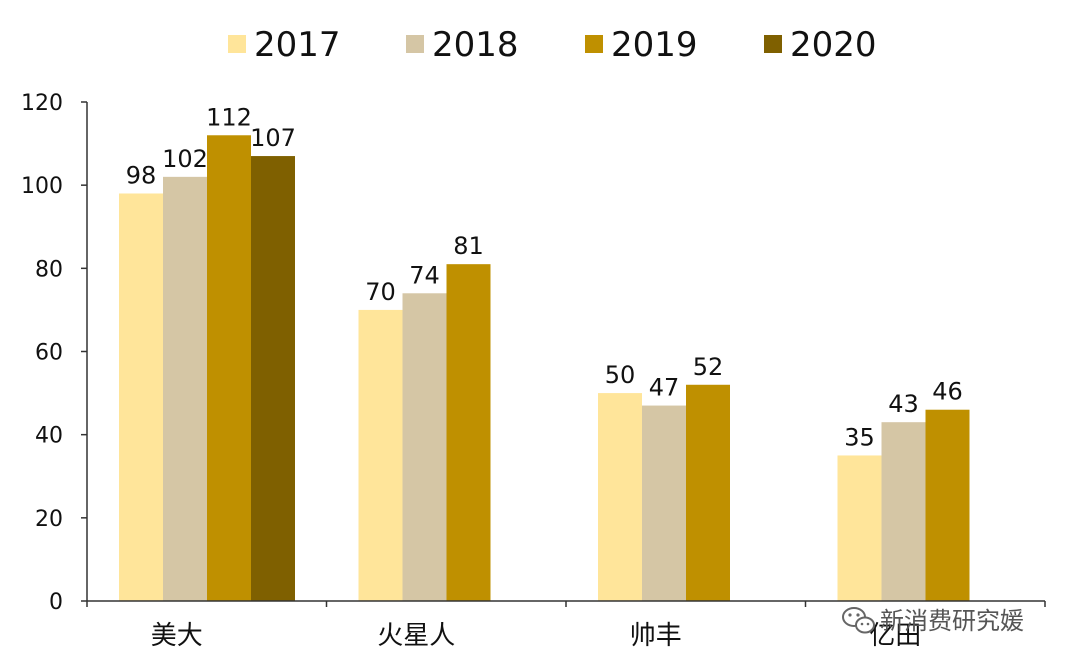 Image resolution: width=1080 pixels, height=670 pixels. Describe the element at coordinates (858, 620) in the screenshot. I see `wechat-icon` at that location.